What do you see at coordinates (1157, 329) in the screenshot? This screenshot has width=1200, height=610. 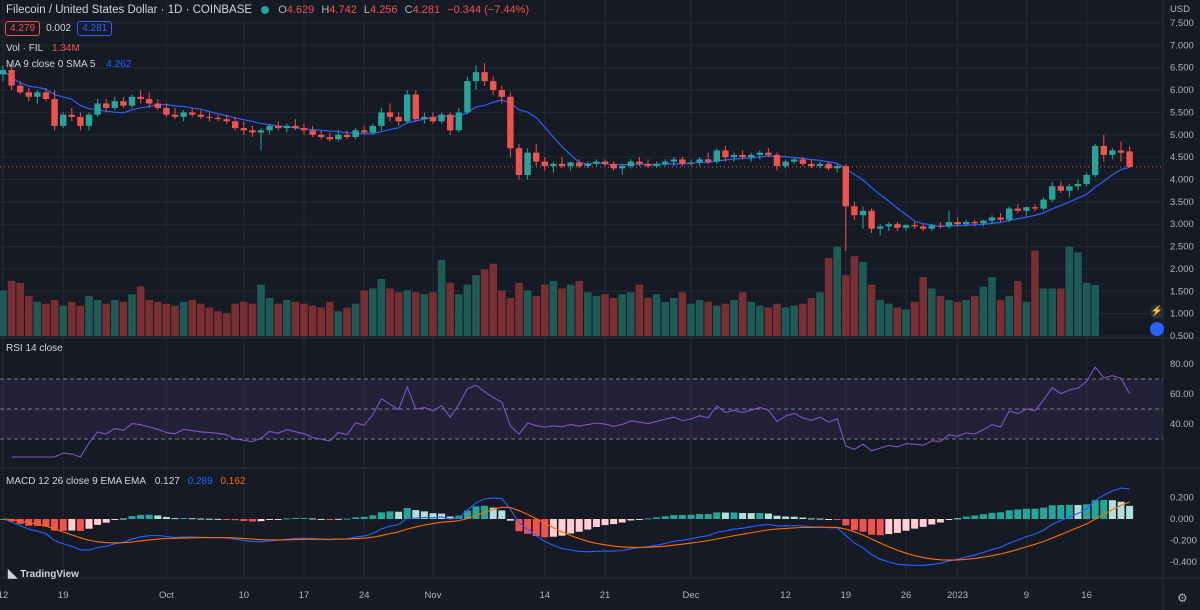 I see `flag-icon` at bounding box center [1157, 329].